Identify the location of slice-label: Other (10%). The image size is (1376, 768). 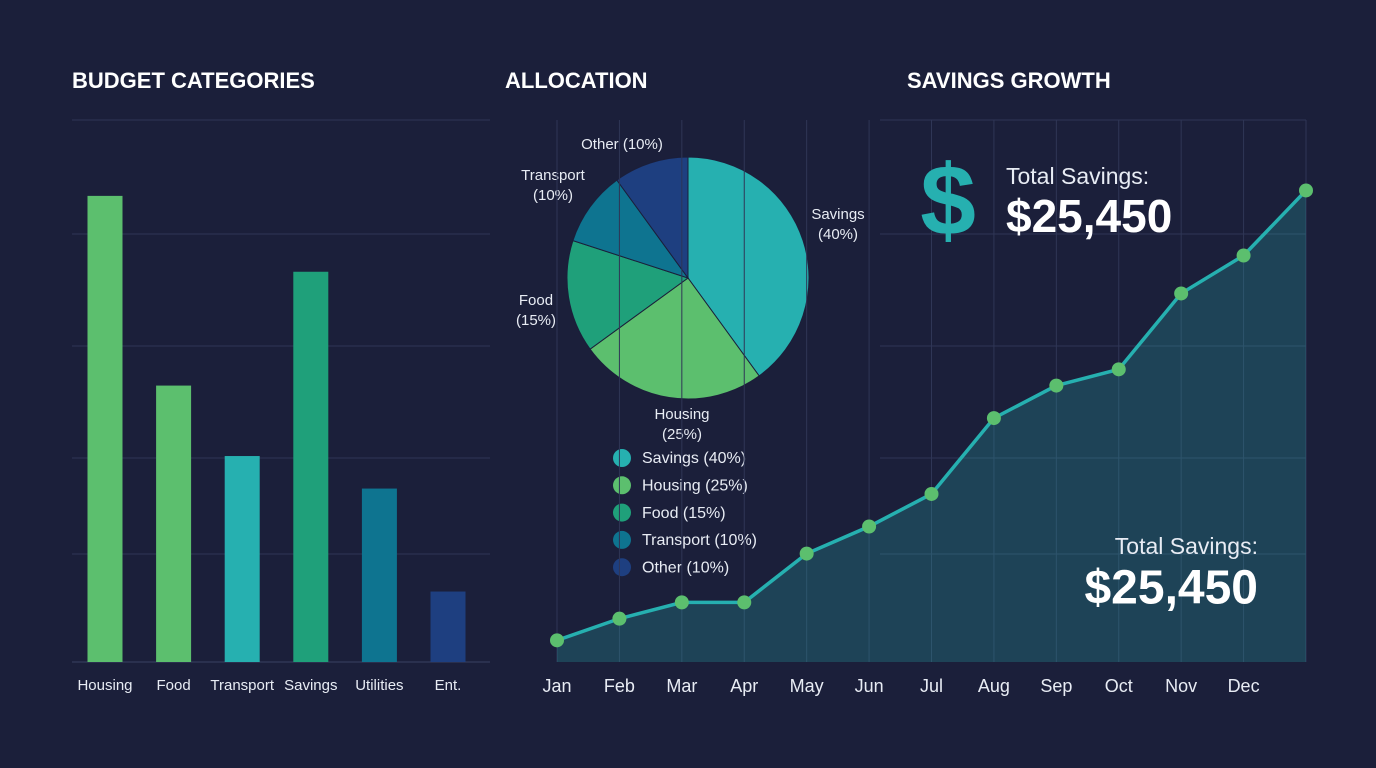
(622, 144).